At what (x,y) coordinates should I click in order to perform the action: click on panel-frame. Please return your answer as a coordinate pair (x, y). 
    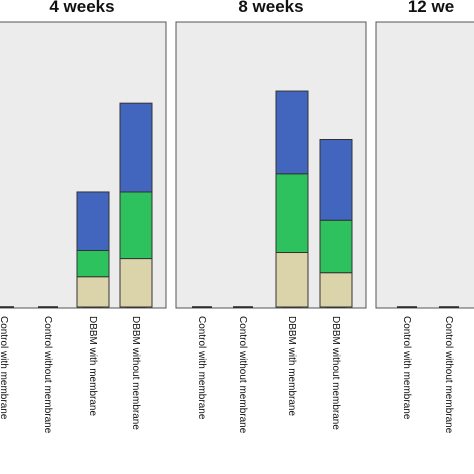
    Looking at the image, I should click on (424, 165).